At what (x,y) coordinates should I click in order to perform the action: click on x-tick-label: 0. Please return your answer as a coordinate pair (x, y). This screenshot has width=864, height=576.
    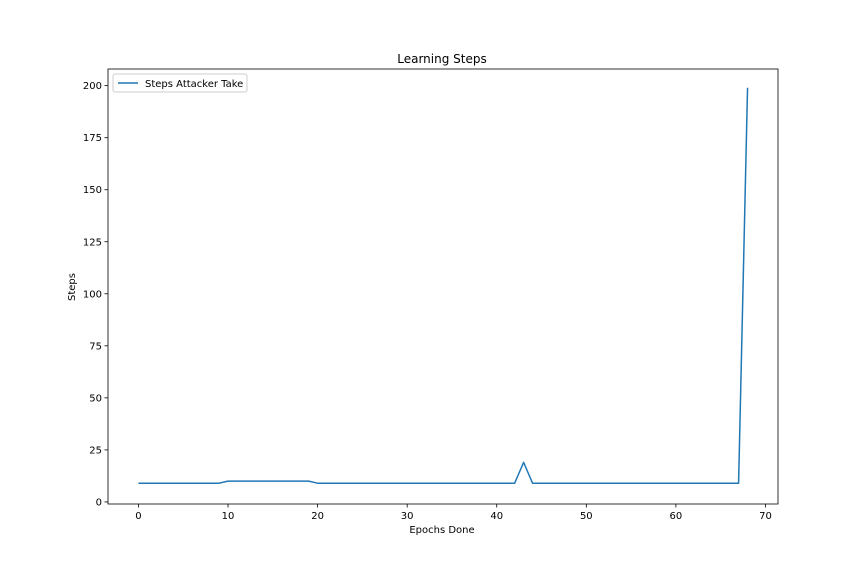
    Looking at the image, I should click on (138, 516).